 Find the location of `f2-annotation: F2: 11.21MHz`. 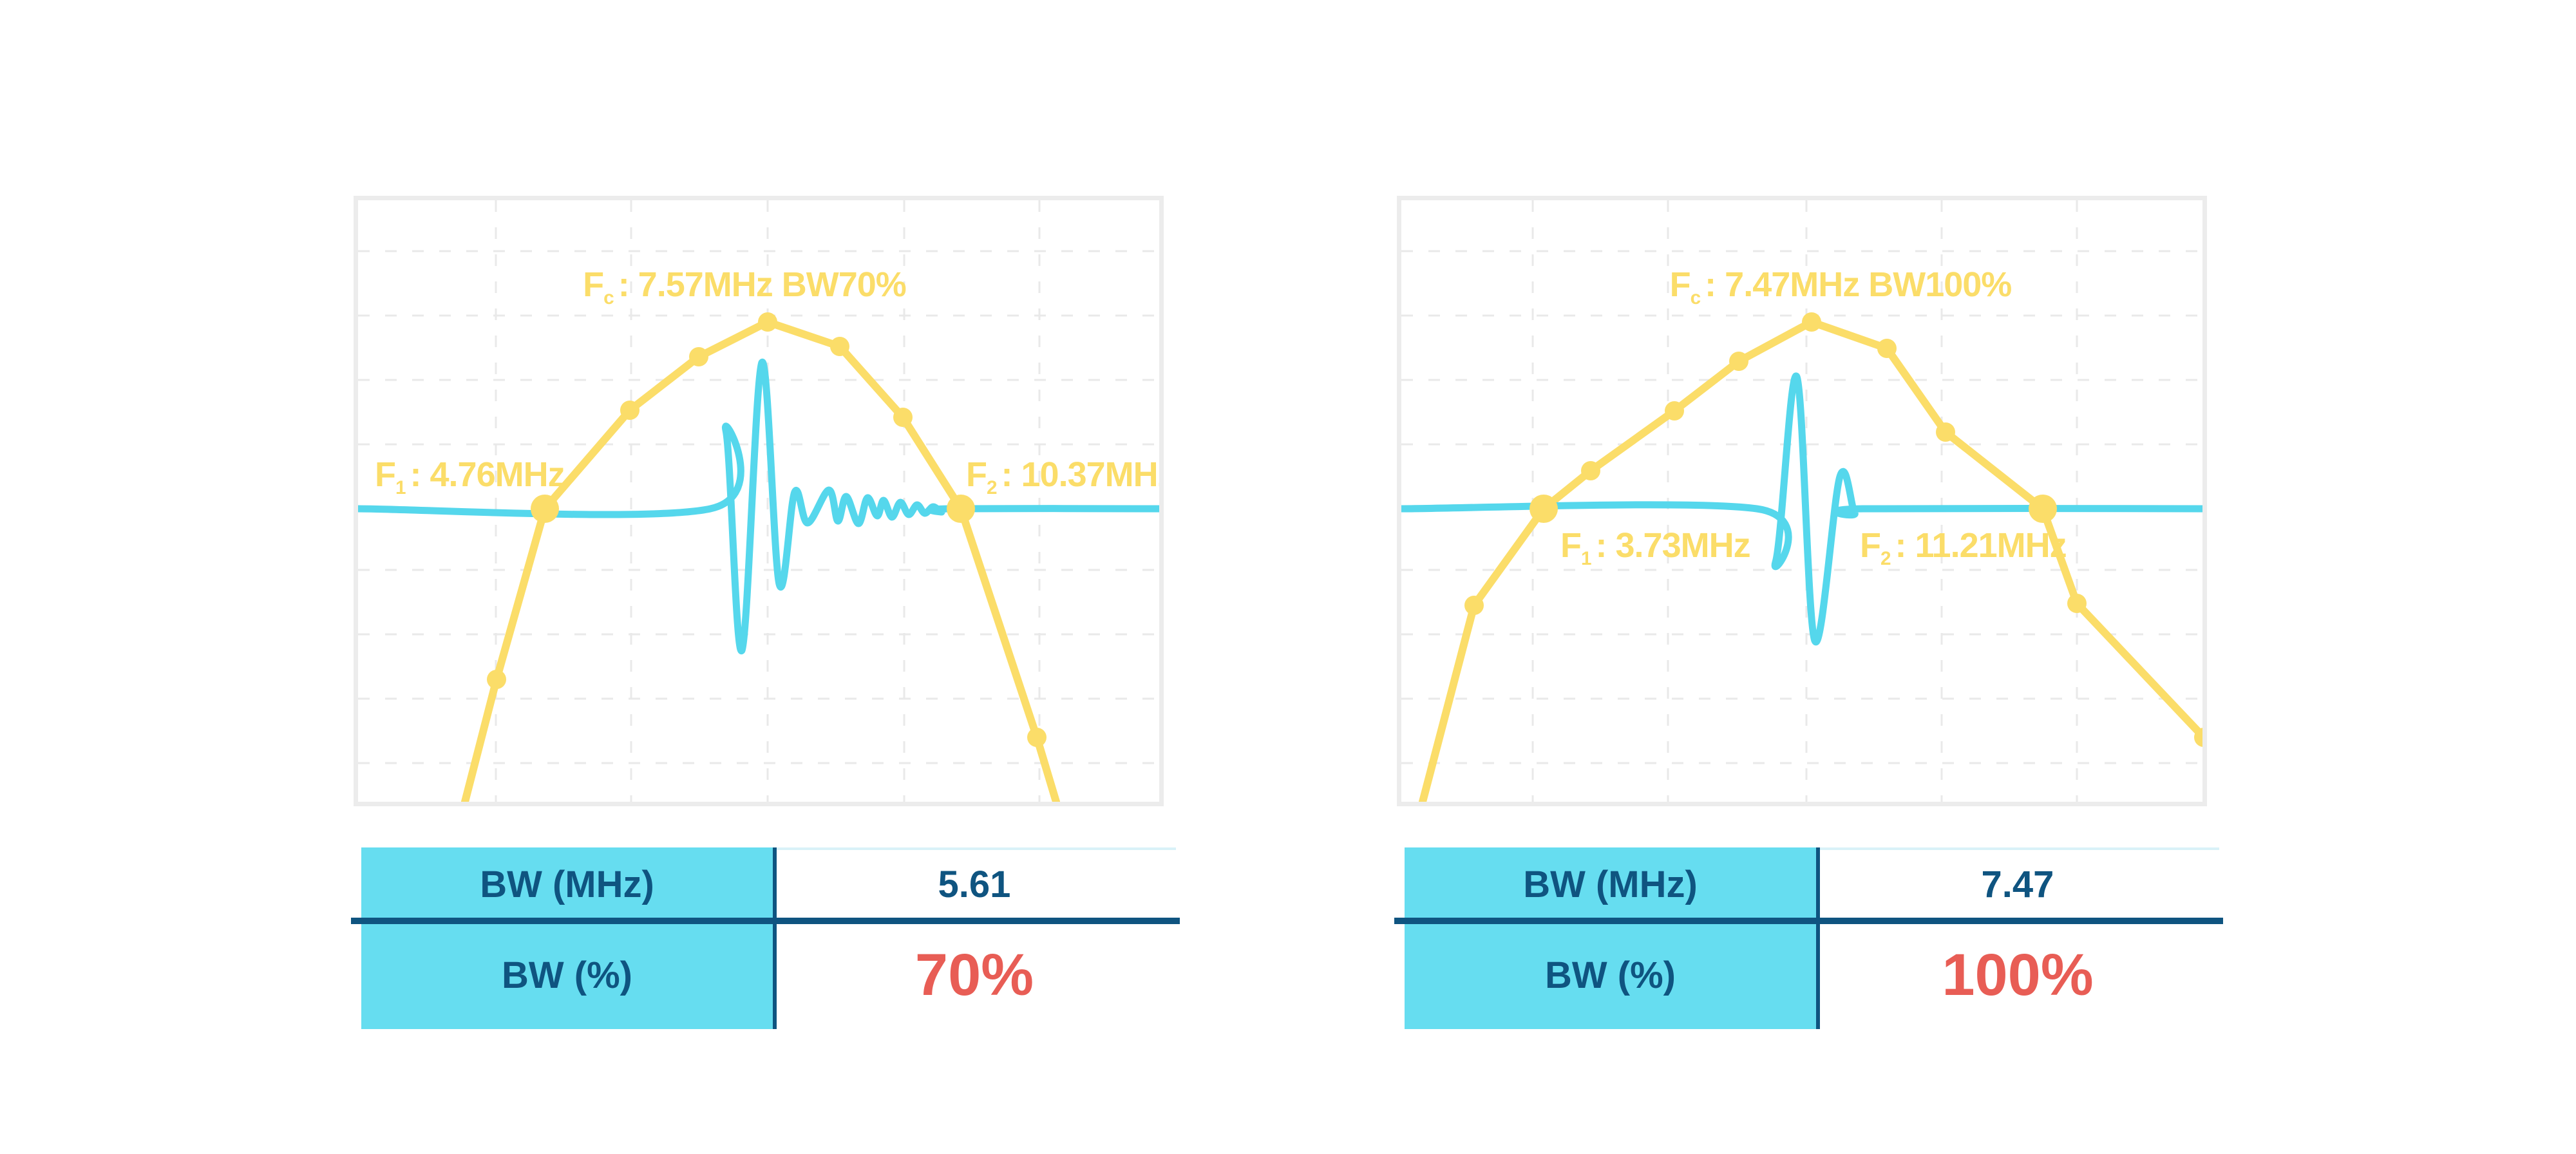

f2-annotation: F2: 11.21MHz is located at coordinates (1964, 547).